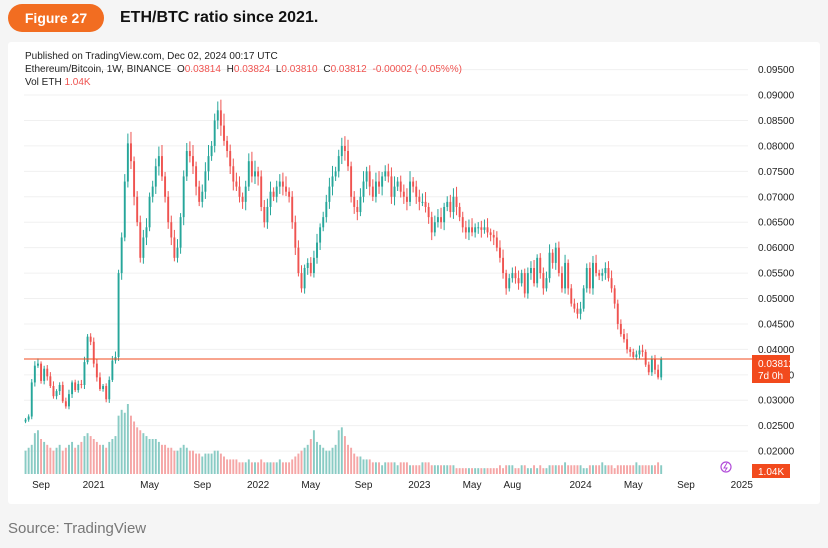  I want to click on y-tick-label: 0.02000, so click(776, 452).